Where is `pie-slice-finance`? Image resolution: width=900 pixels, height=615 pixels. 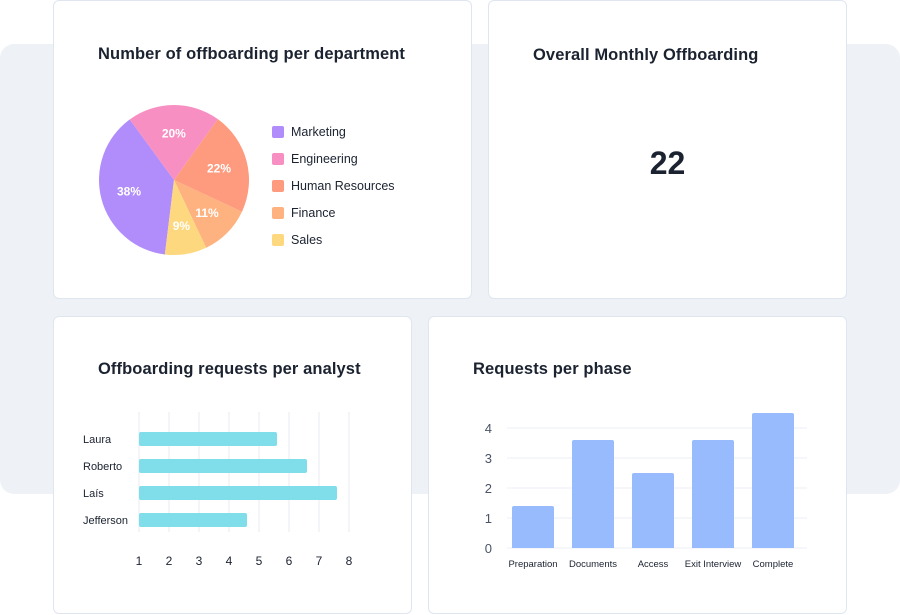 pie-slice-finance is located at coordinates (208, 214).